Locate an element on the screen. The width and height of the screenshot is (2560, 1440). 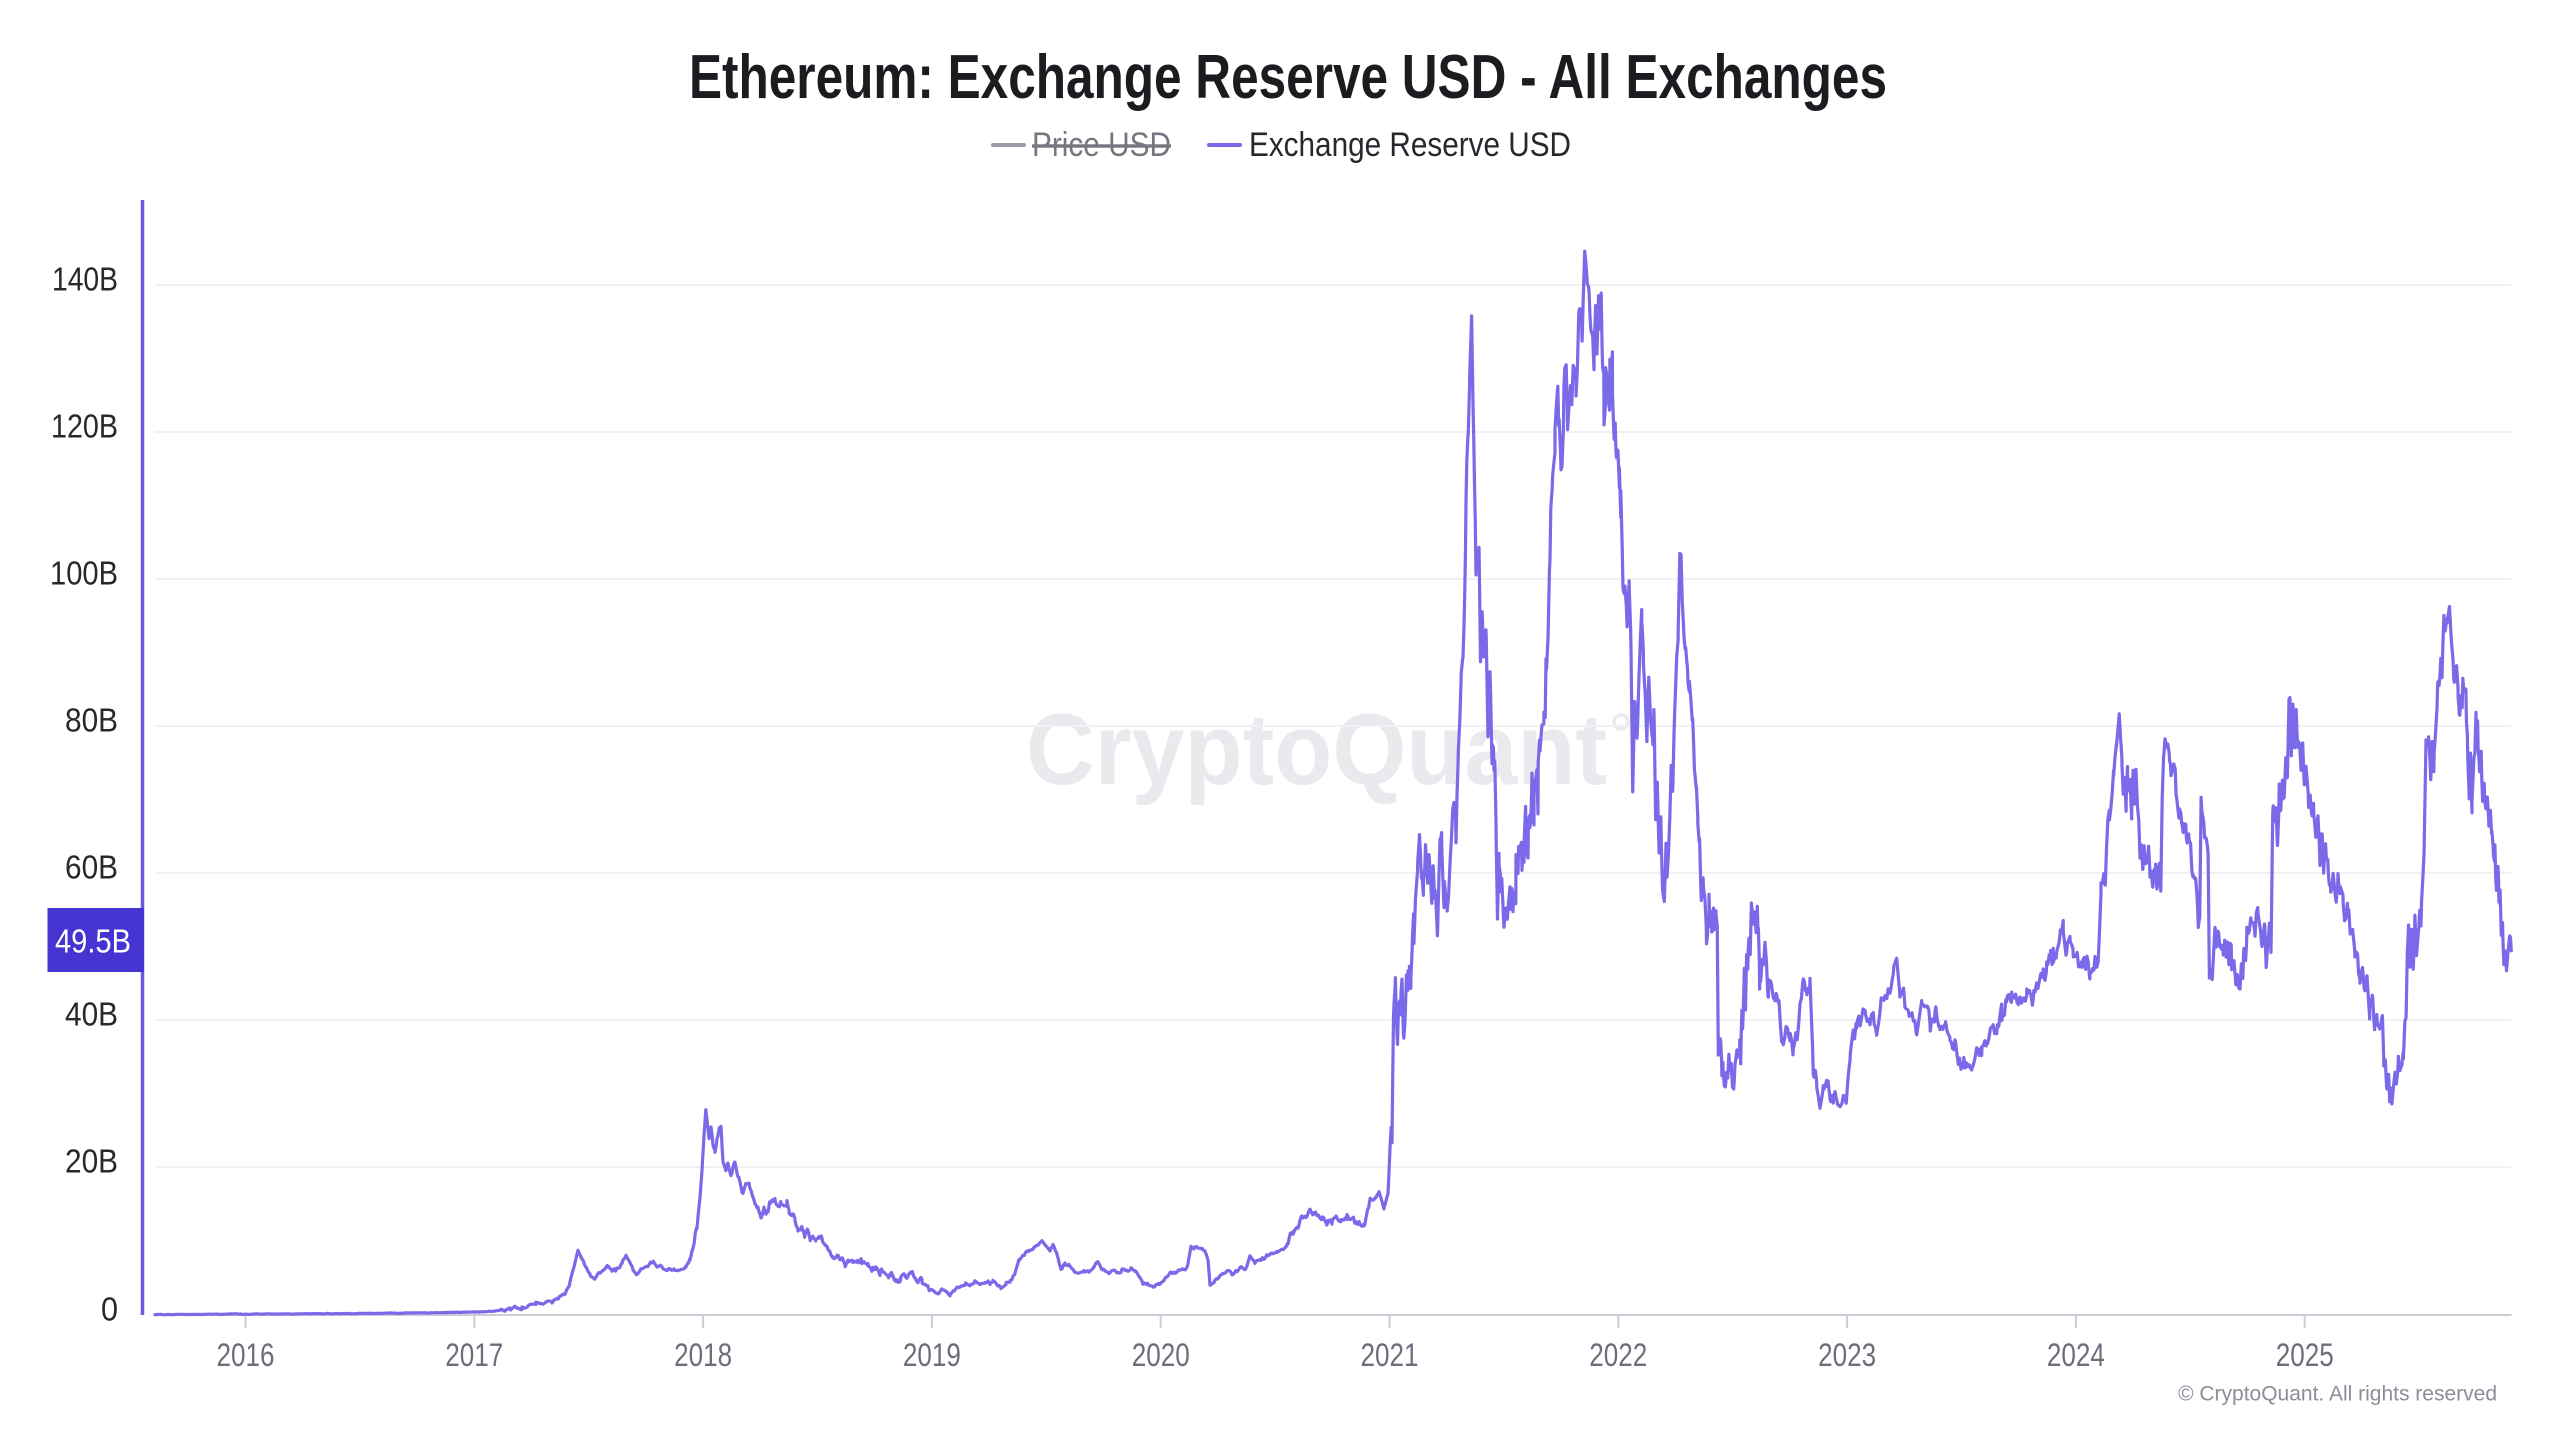
svg-text: 2025 is located at coordinates (2305, 1355).